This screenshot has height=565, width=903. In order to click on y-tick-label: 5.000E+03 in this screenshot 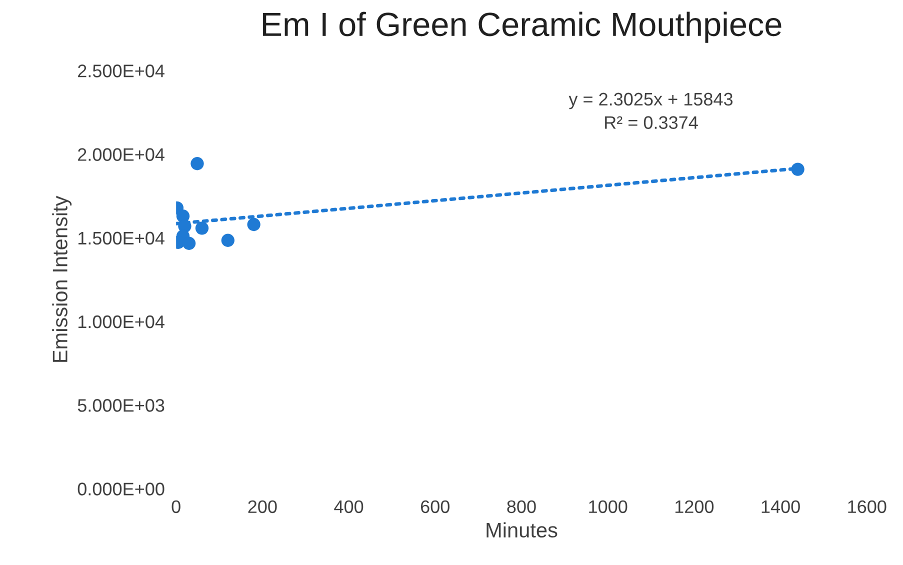, I will do `click(121, 405)`.